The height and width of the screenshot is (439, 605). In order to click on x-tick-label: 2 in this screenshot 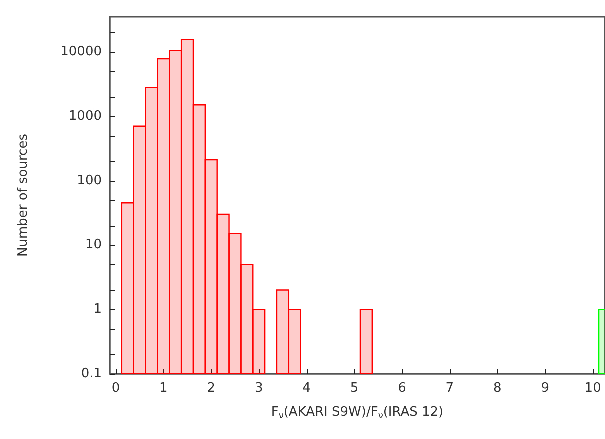, I will do `click(211, 388)`.